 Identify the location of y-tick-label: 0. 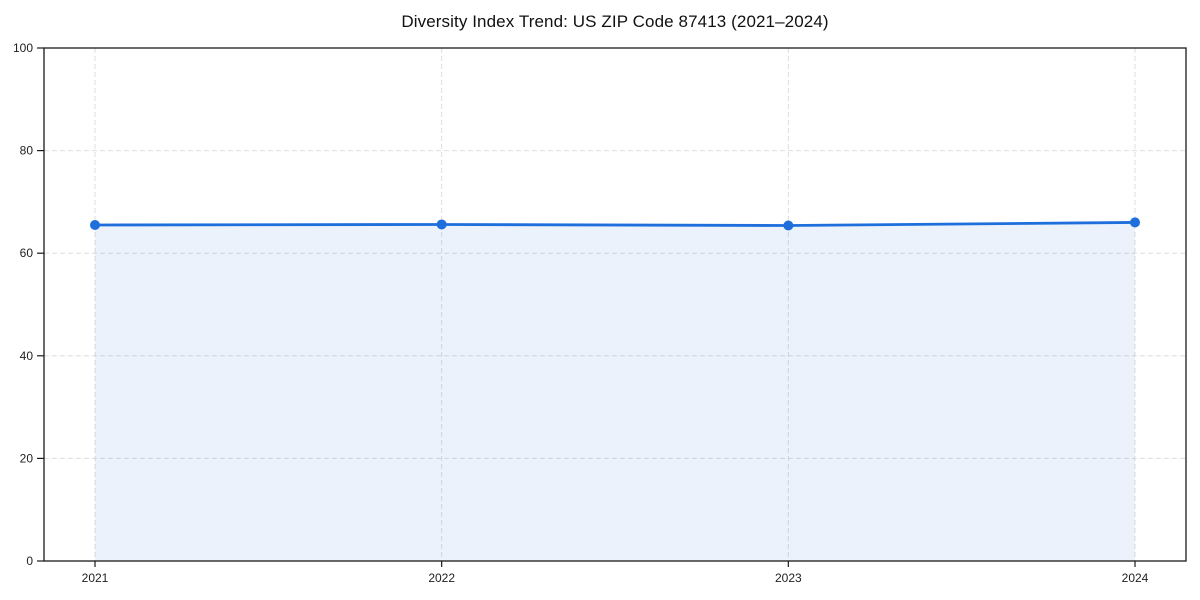
(29, 561).